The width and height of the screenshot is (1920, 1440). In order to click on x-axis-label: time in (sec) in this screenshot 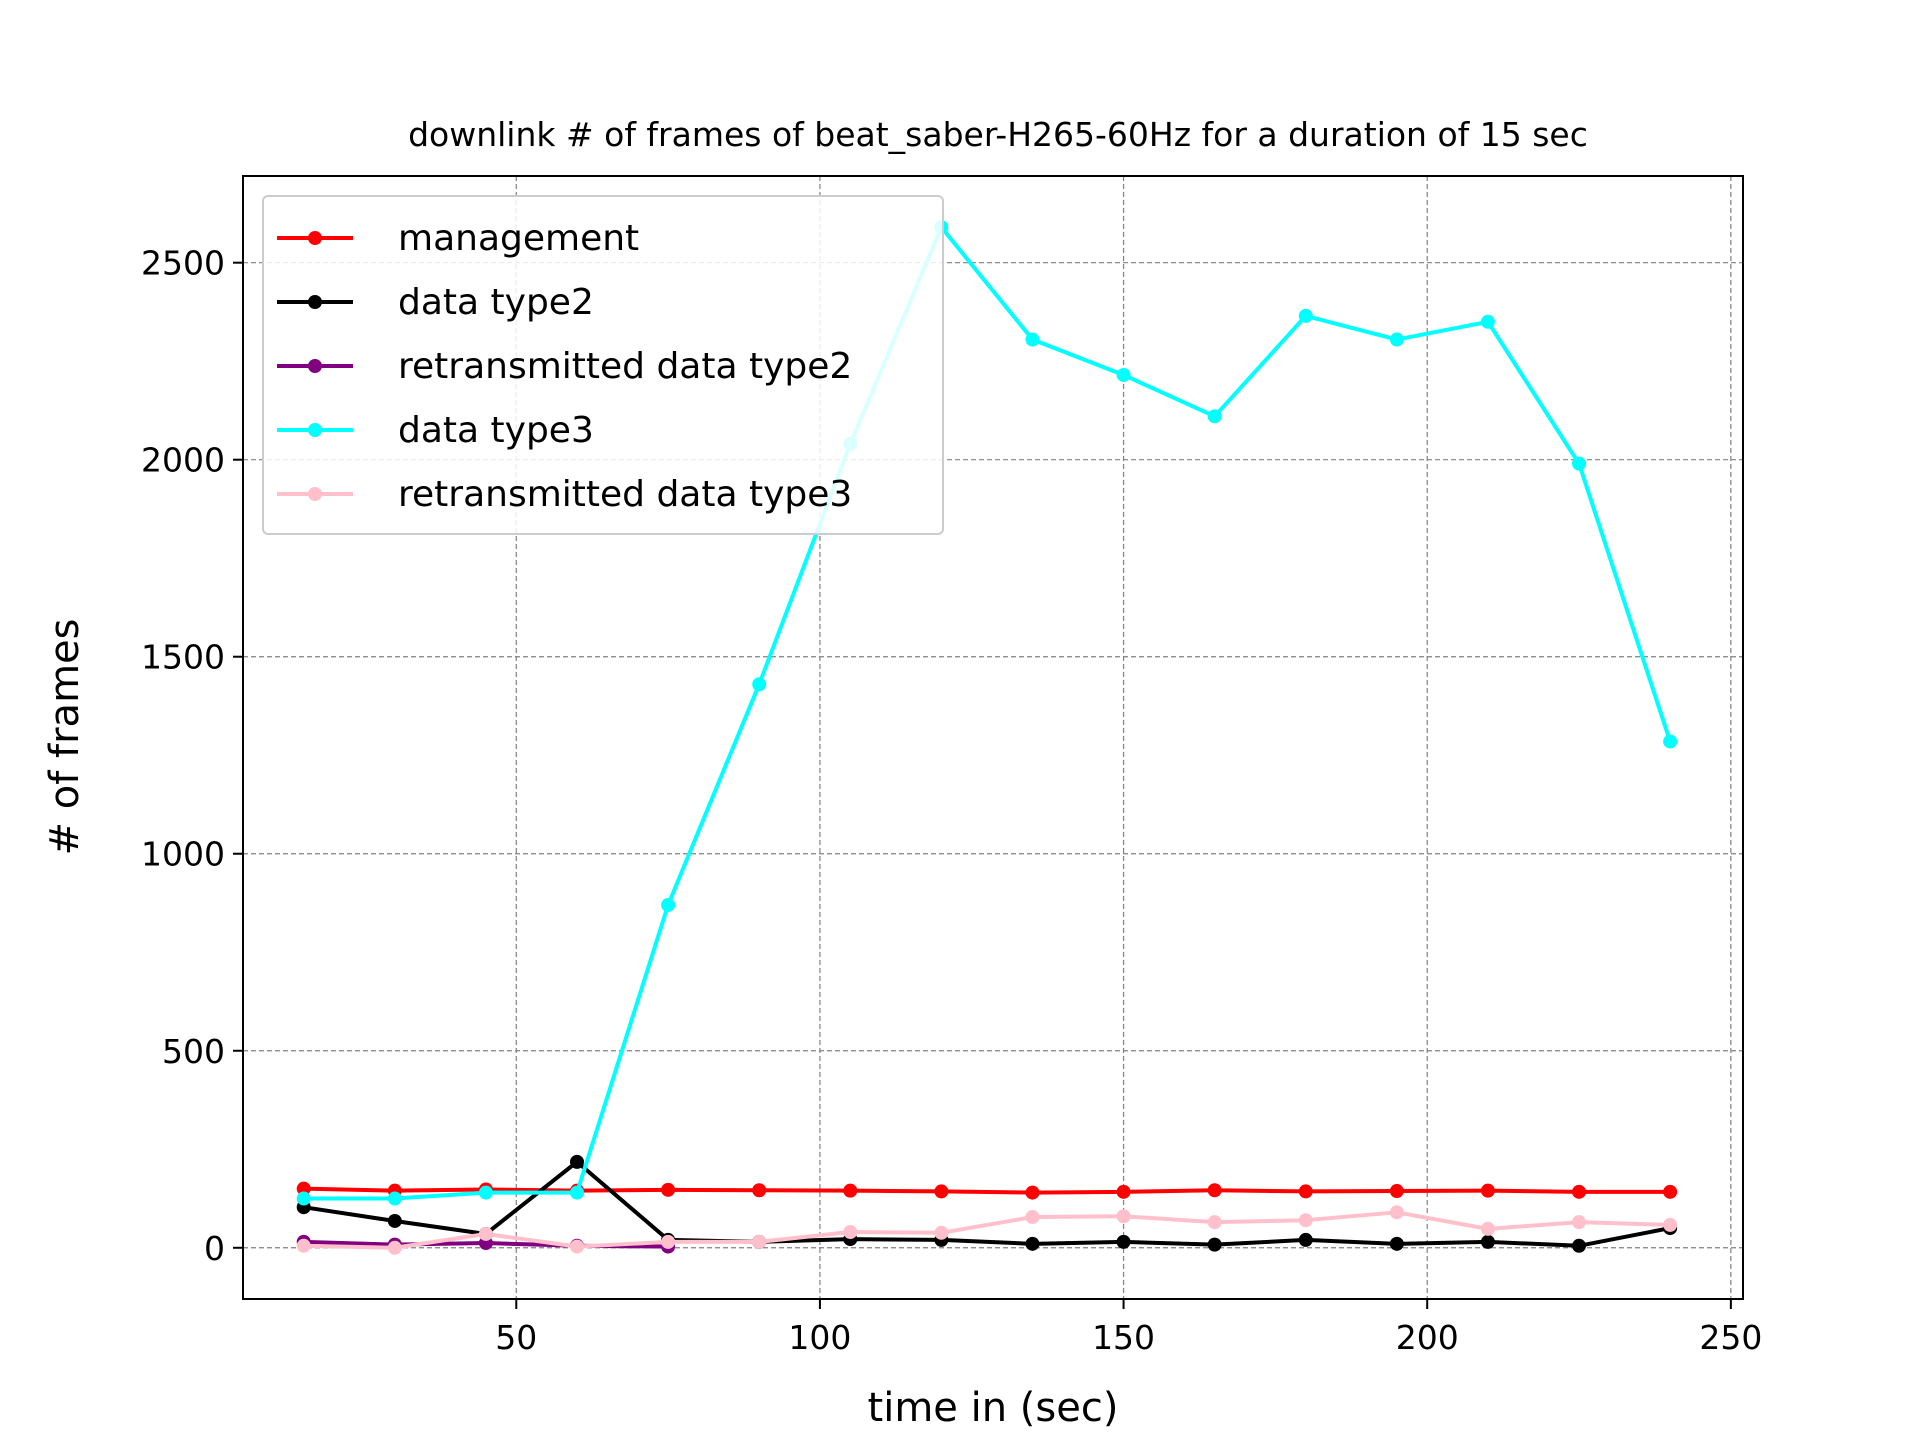, I will do `click(993, 1408)`.